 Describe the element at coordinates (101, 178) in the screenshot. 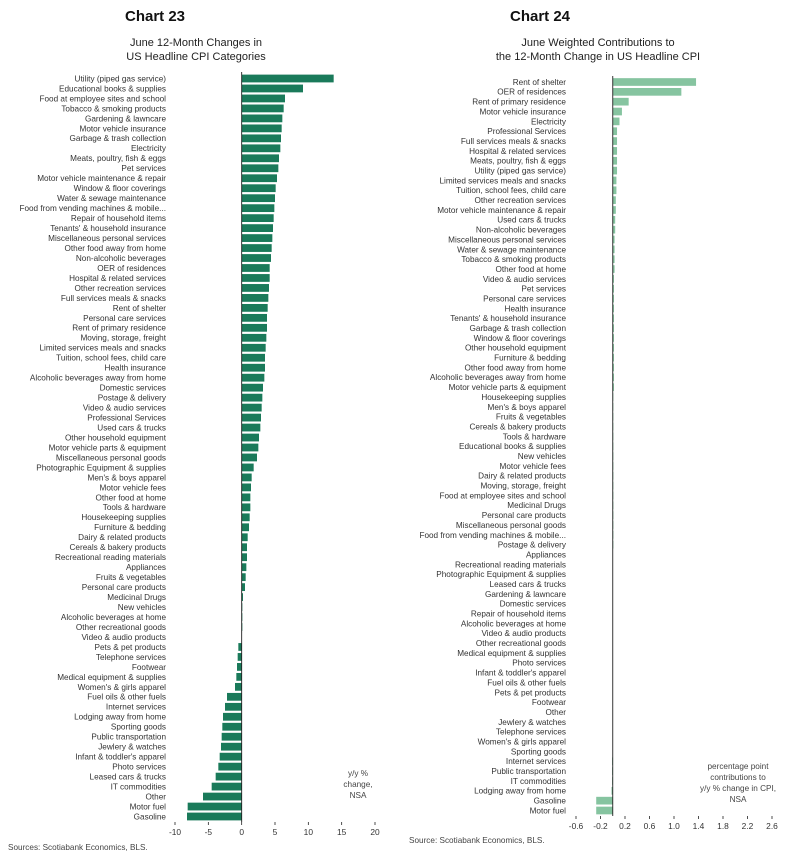

I see `chart23-category-label: Motor vehicle maintenance & repair` at that location.